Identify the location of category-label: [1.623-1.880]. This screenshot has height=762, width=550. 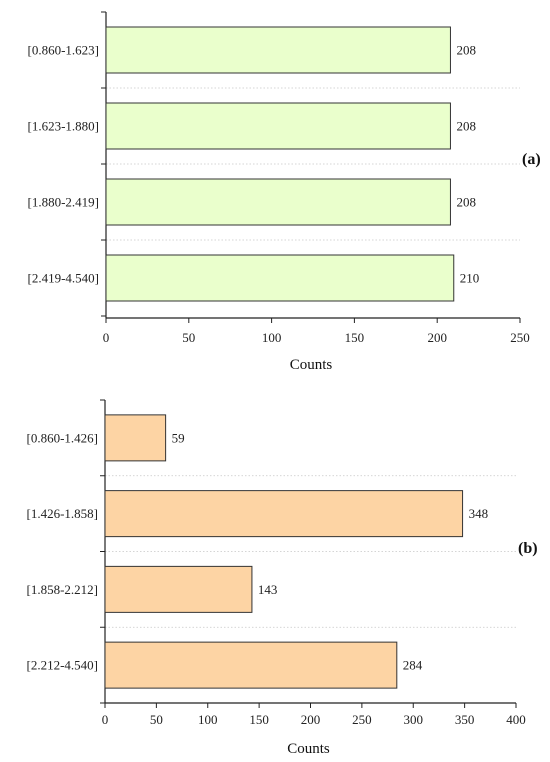
(64, 126).